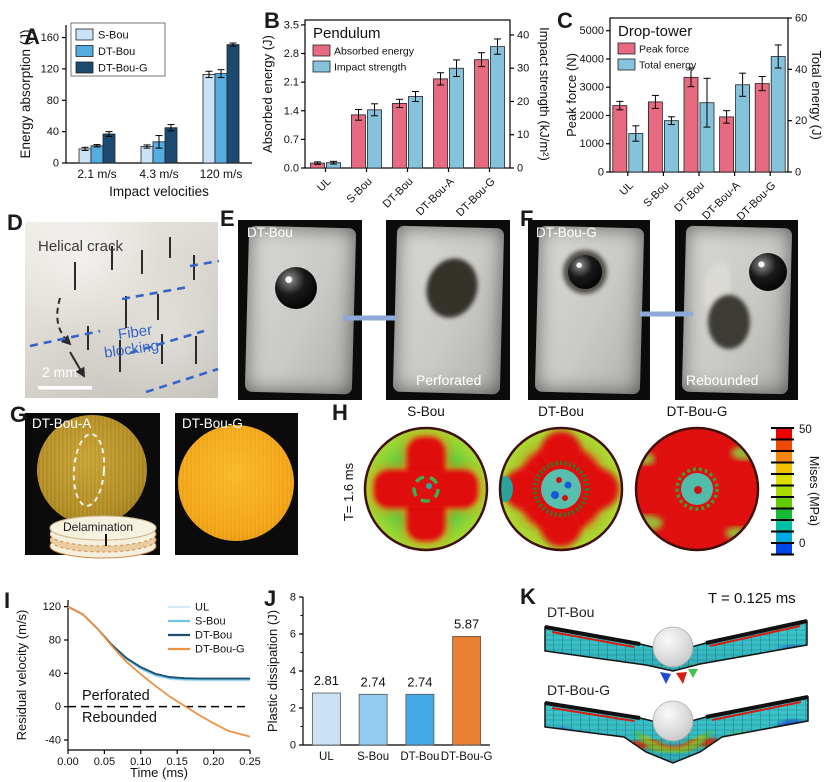 This screenshot has width=834, height=782. Describe the element at coordinates (668, 66) in the screenshot. I see `legend-label: Total energy` at that location.